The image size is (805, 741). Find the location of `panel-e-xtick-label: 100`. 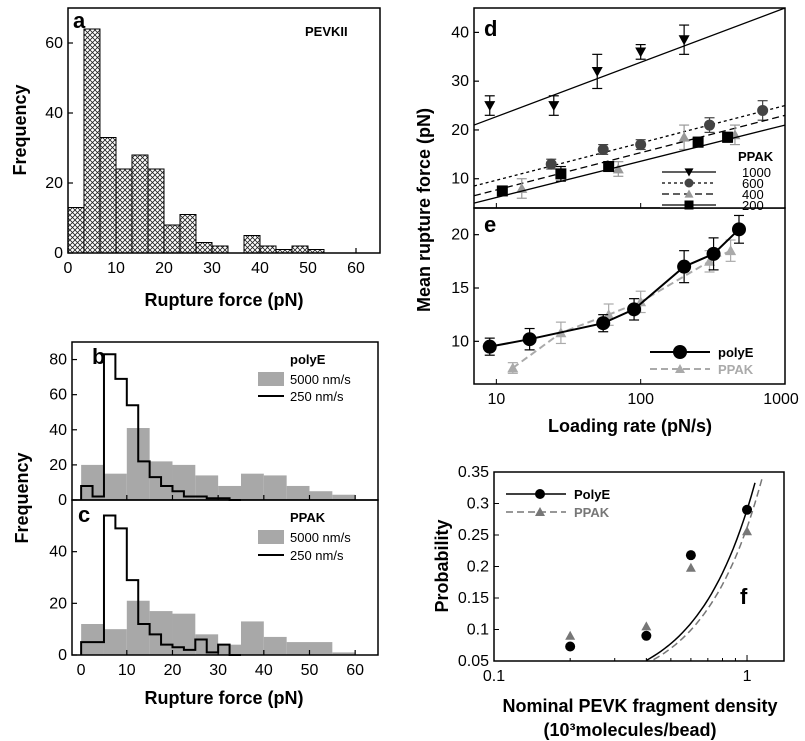

panel-e-xtick-label: 100 is located at coordinates (640, 399).